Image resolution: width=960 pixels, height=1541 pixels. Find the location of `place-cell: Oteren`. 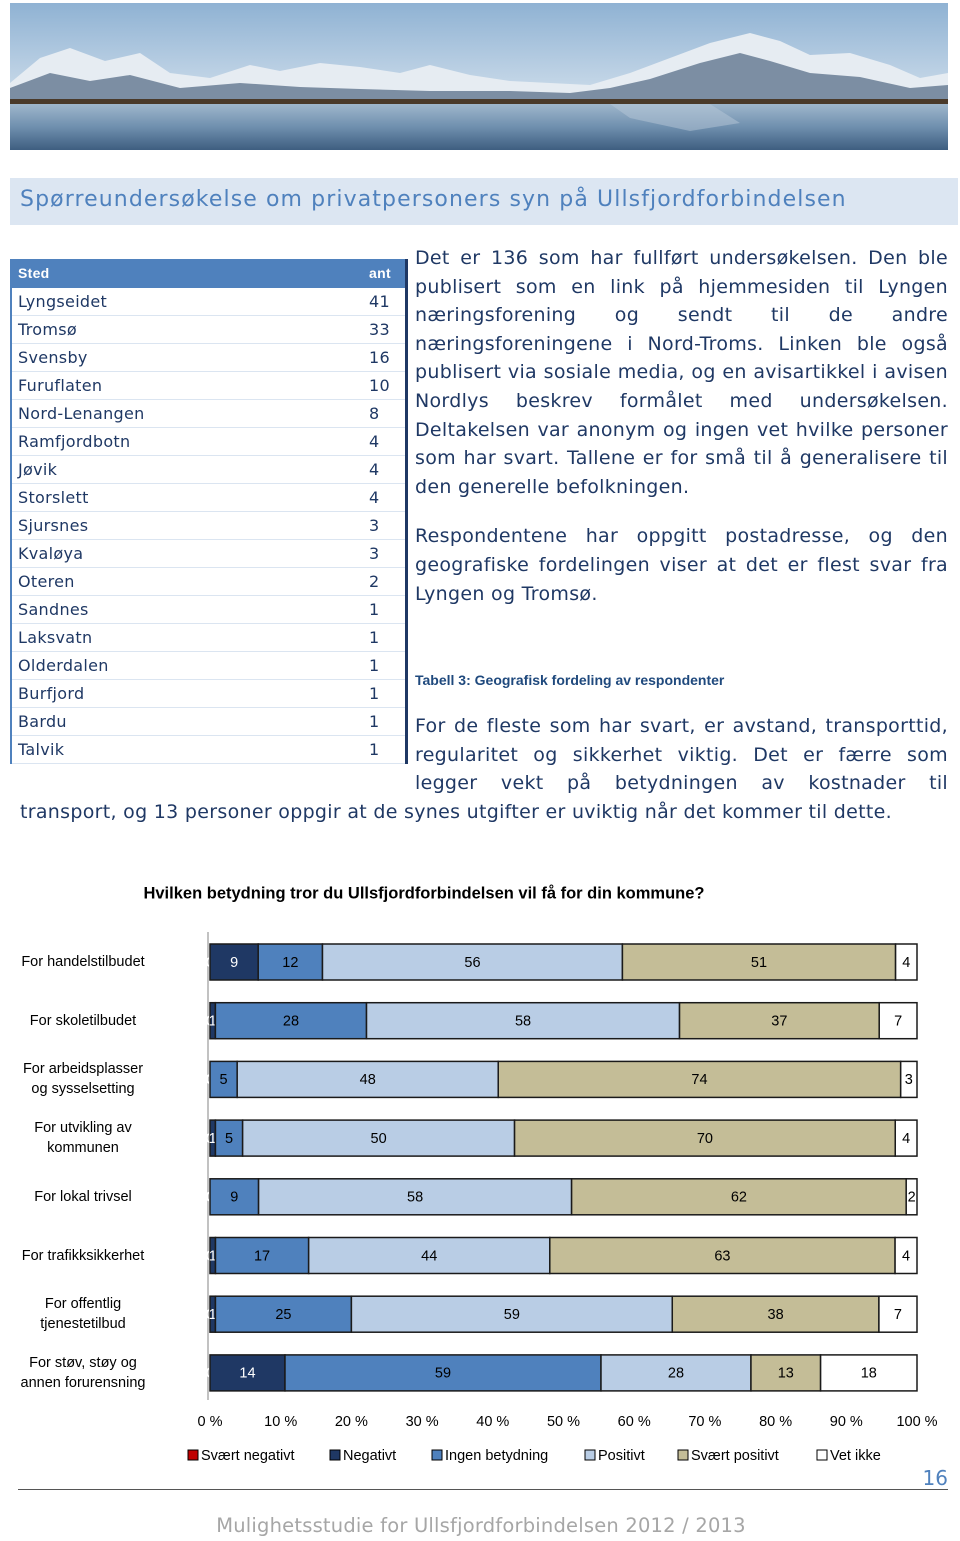

place-cell: Oteren is located at coordinates (187, 581).